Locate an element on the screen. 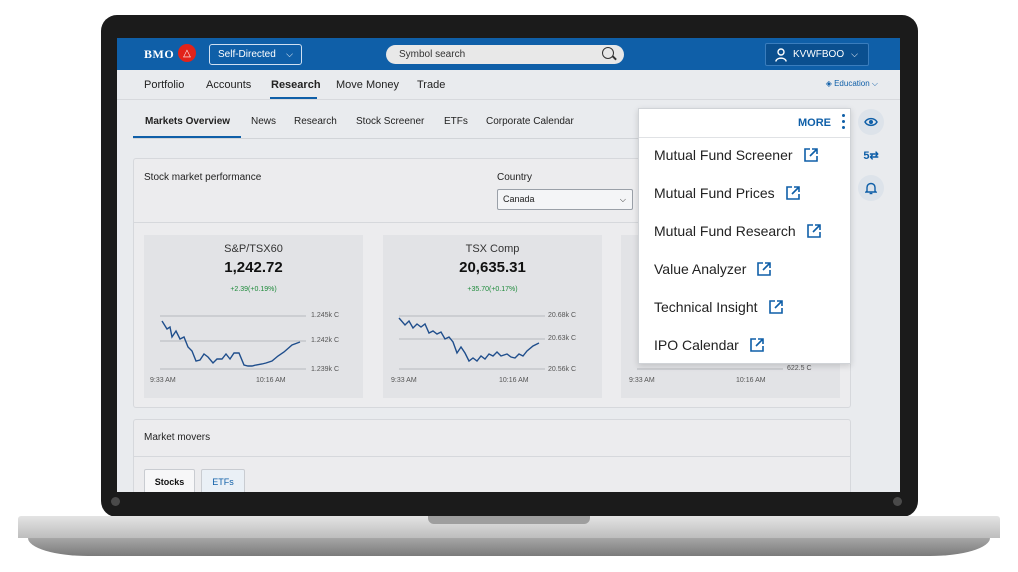 This screenshot has height=572, width=1018. laptop-notch is located at coordinates (509, 520).